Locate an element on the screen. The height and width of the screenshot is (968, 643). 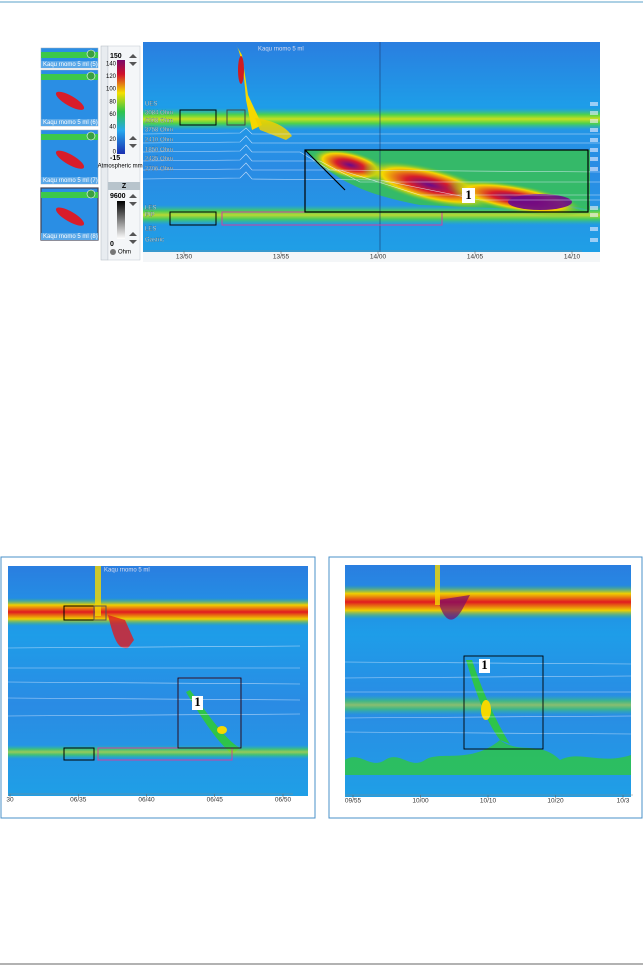
thumbnail-caption: Kaqu rnomo 5 ml (6) is located at coordinates (70, 123).